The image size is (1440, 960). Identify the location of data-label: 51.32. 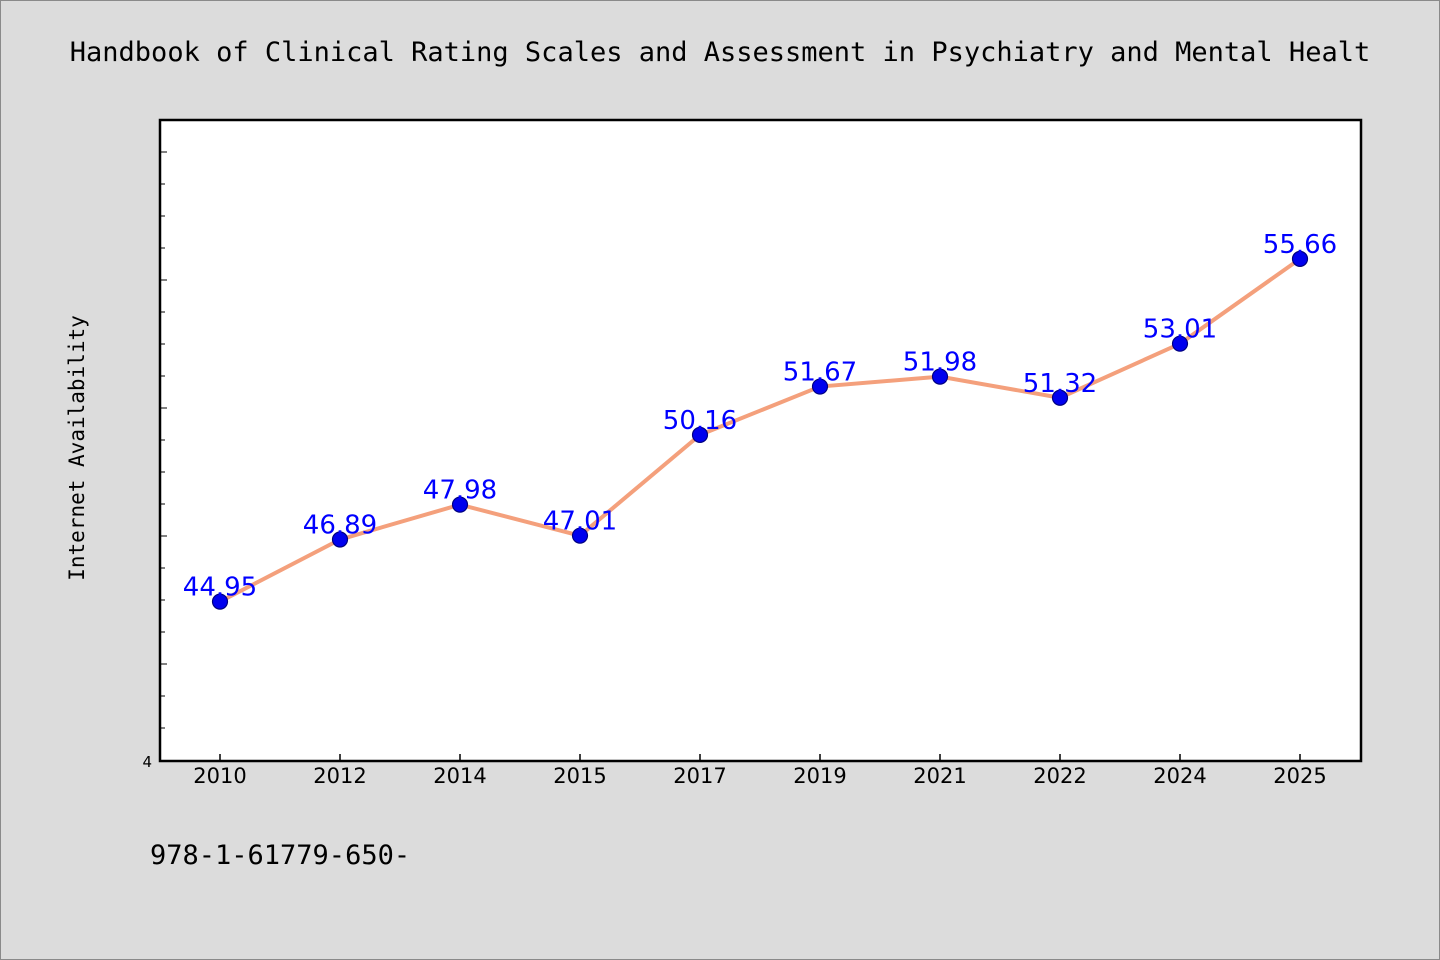
(1060, 384).